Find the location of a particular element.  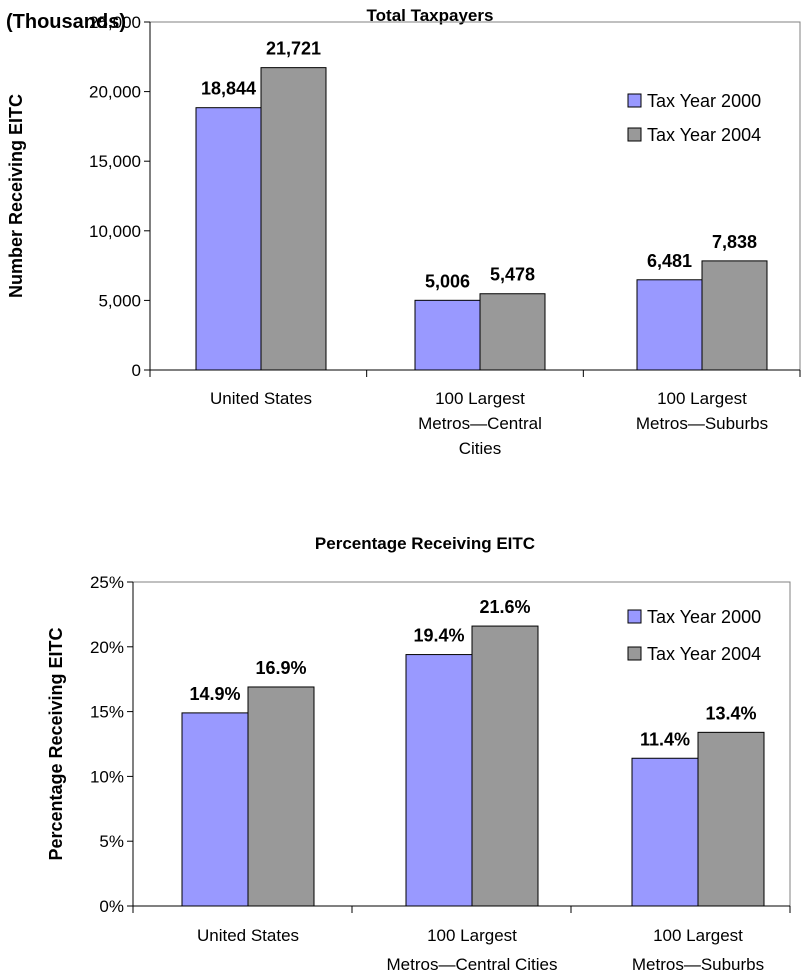

category-label-line: Metros—Central is located at coordinates (480, 423).